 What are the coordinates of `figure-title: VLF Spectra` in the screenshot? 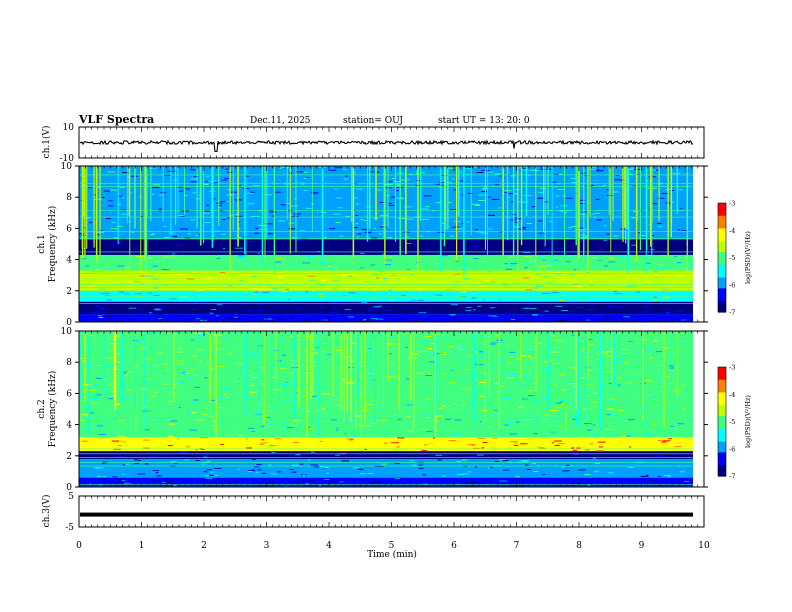 It's located at (116, 119).